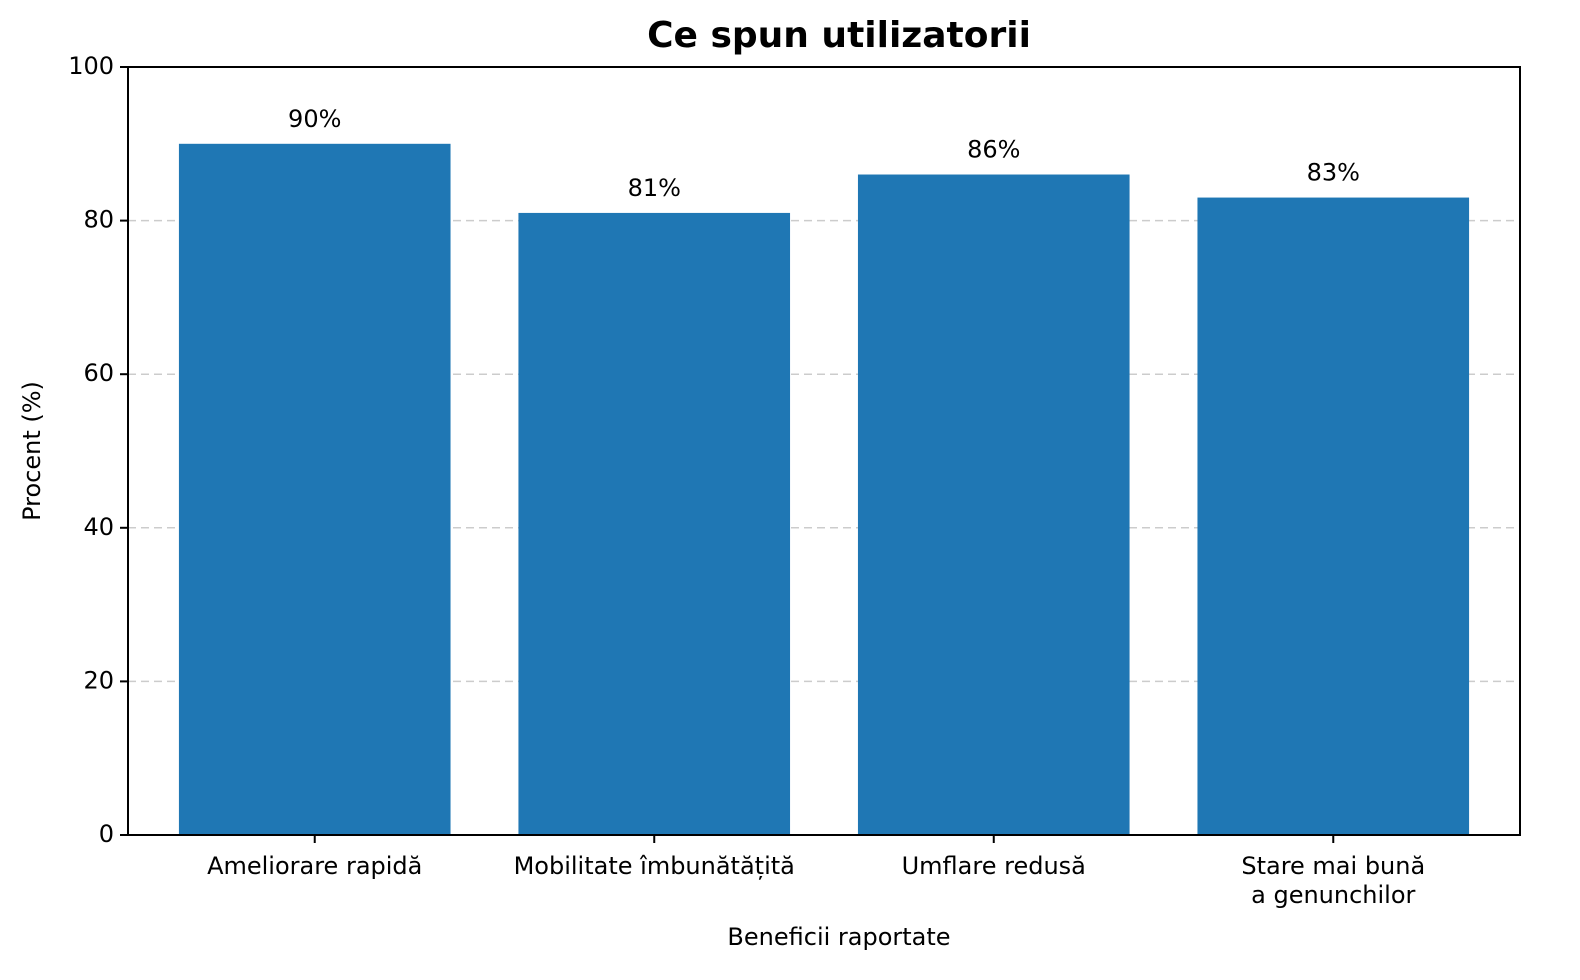  Describe the element at coordinates (91, 66) in the screenshot. I see `y-tick-label: 100` at that location.